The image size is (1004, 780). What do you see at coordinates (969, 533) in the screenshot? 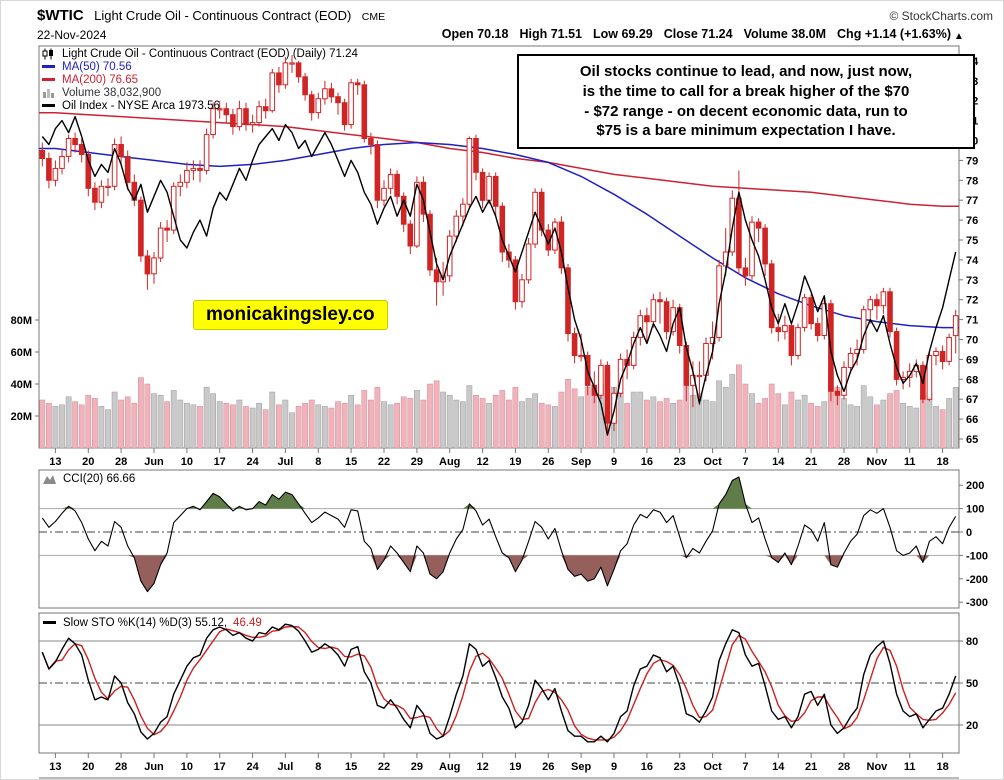
I see `svg-text: 0` at bounding box center [969, 533].